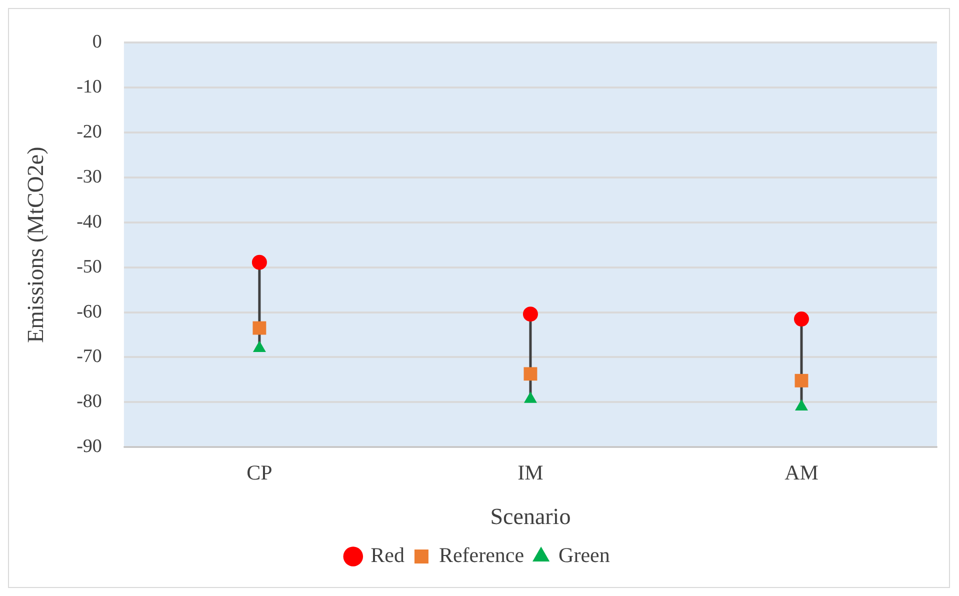 This screenshot has height=596, width=959. What do you see at coordinates (97, 41) in the screenshot?
I see `y-tick-label: 0` at bounding box center [97, 41].